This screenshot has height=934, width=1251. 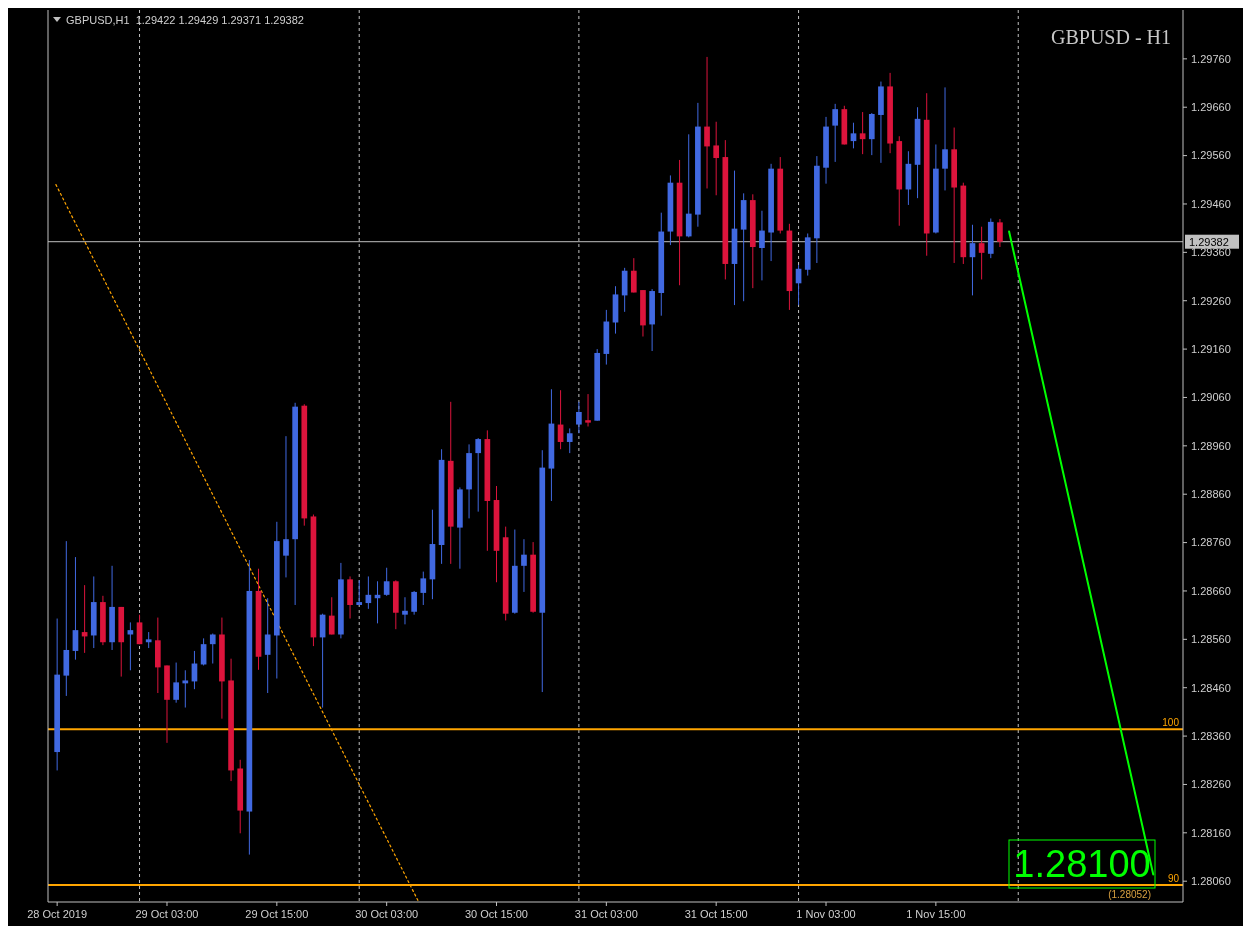 What do you see at coordinates (1211, 881) in the screenshot?
I see `y-tick-label: 1.28060` at bounding box center [1211, 881].